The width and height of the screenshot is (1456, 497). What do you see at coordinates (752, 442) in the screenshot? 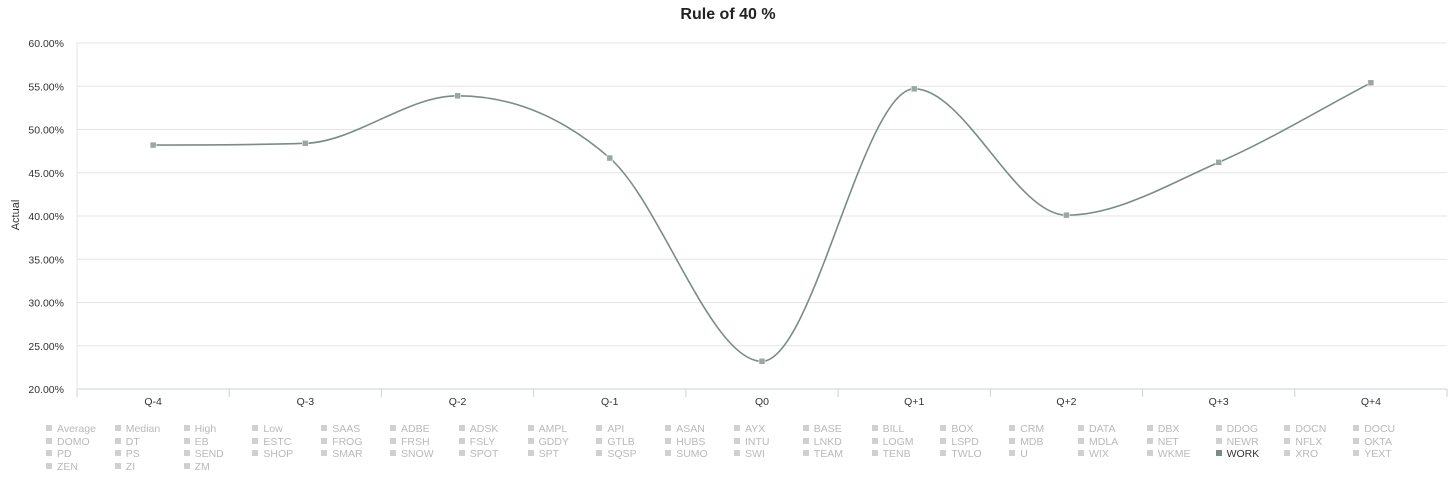
I see `legend-item: INTU` at bounding box center [752, 442].